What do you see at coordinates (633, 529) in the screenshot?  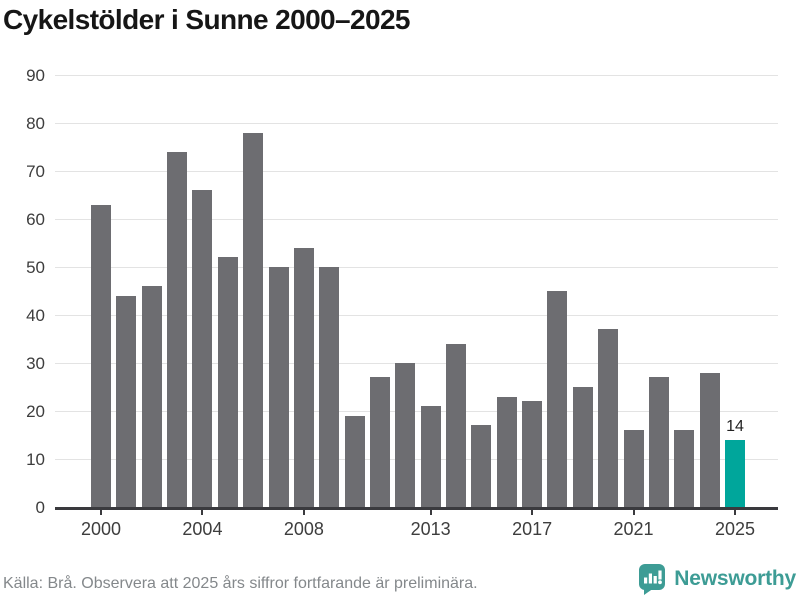 I see `x-axis-tick-label-2021: 2021` at bounding box center [633, 529].